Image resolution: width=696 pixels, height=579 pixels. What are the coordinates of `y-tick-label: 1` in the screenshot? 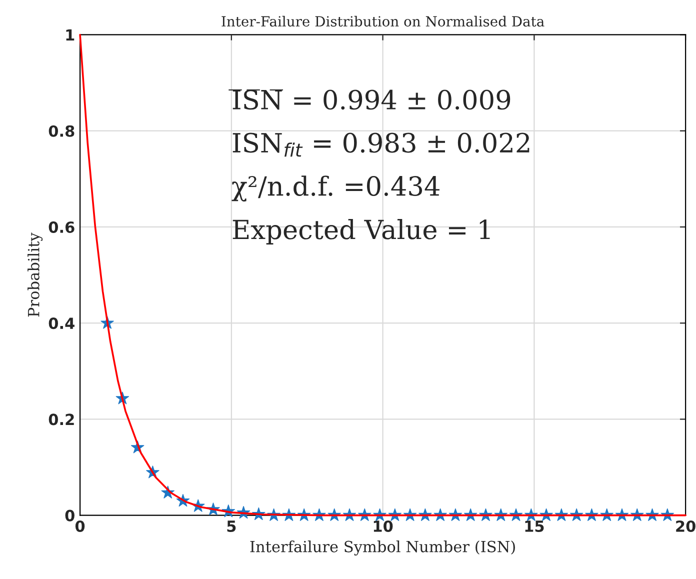 It's located at (70, 35).